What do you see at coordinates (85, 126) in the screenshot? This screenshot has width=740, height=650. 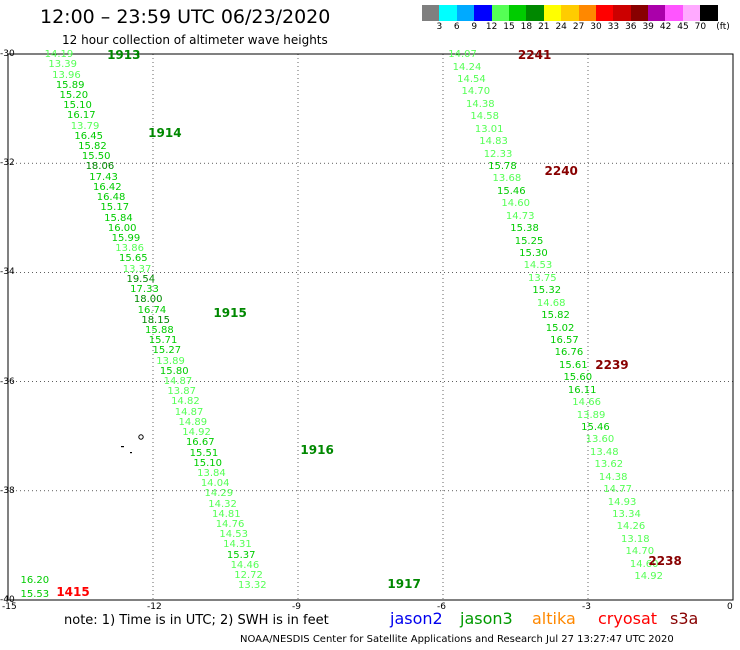 I see `wave-height-label: 13.79` at bounding box center [85, 126].